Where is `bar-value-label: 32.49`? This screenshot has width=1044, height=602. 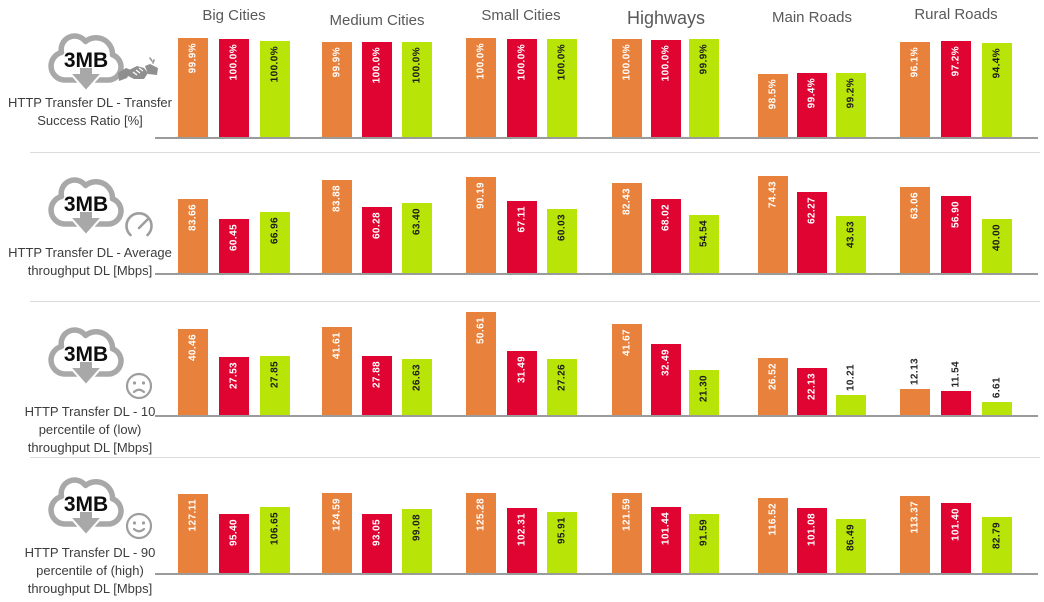
bar-value-label: 32.49 is located at coordinates (666, 363).